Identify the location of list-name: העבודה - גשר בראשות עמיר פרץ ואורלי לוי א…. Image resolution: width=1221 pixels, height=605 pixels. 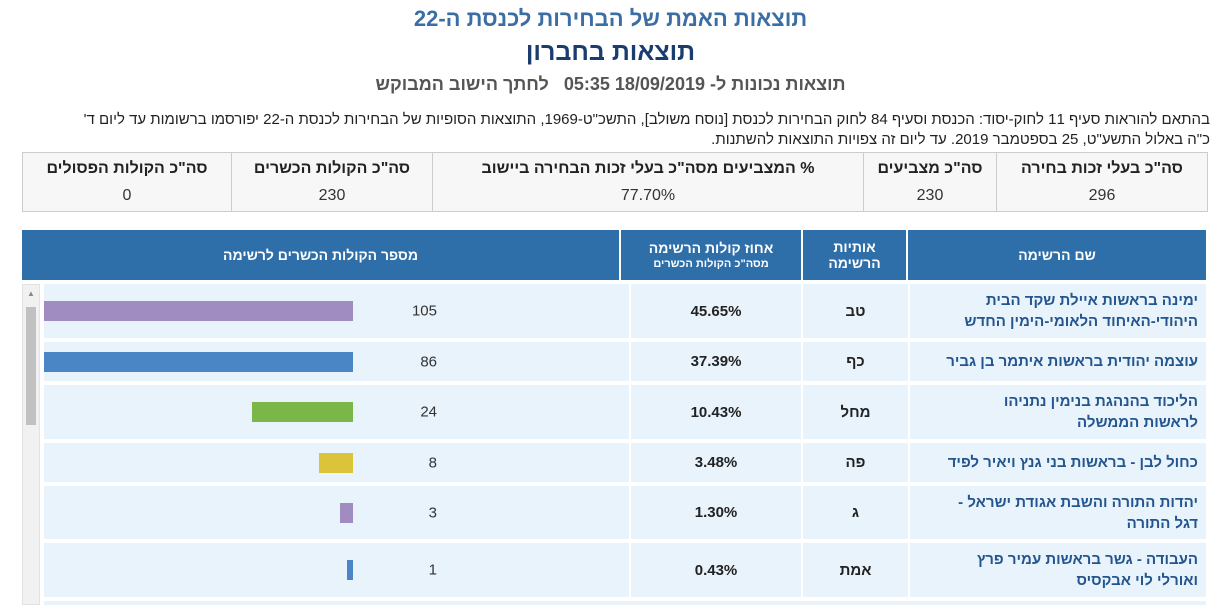
(1057, 570).